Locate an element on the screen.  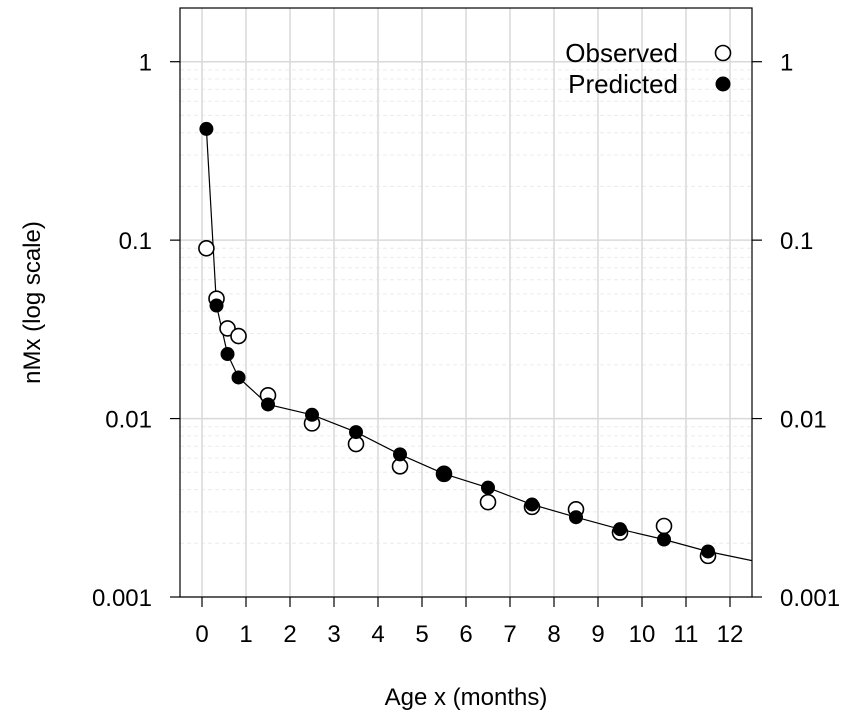
legend-label-observed: Observed is located at coordinates (621, 53).